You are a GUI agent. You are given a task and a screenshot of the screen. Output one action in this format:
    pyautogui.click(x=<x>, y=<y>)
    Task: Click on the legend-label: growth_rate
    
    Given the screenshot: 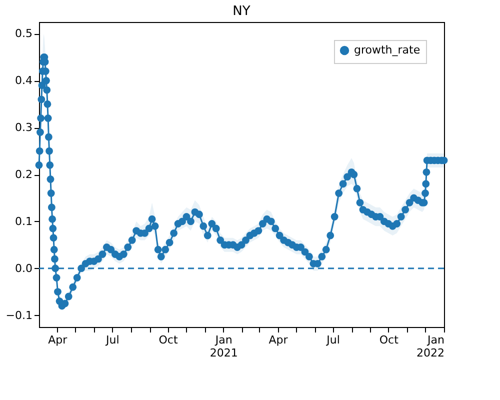 What is the action you would take?
    pyautogui.click(x=387, y=50)
    